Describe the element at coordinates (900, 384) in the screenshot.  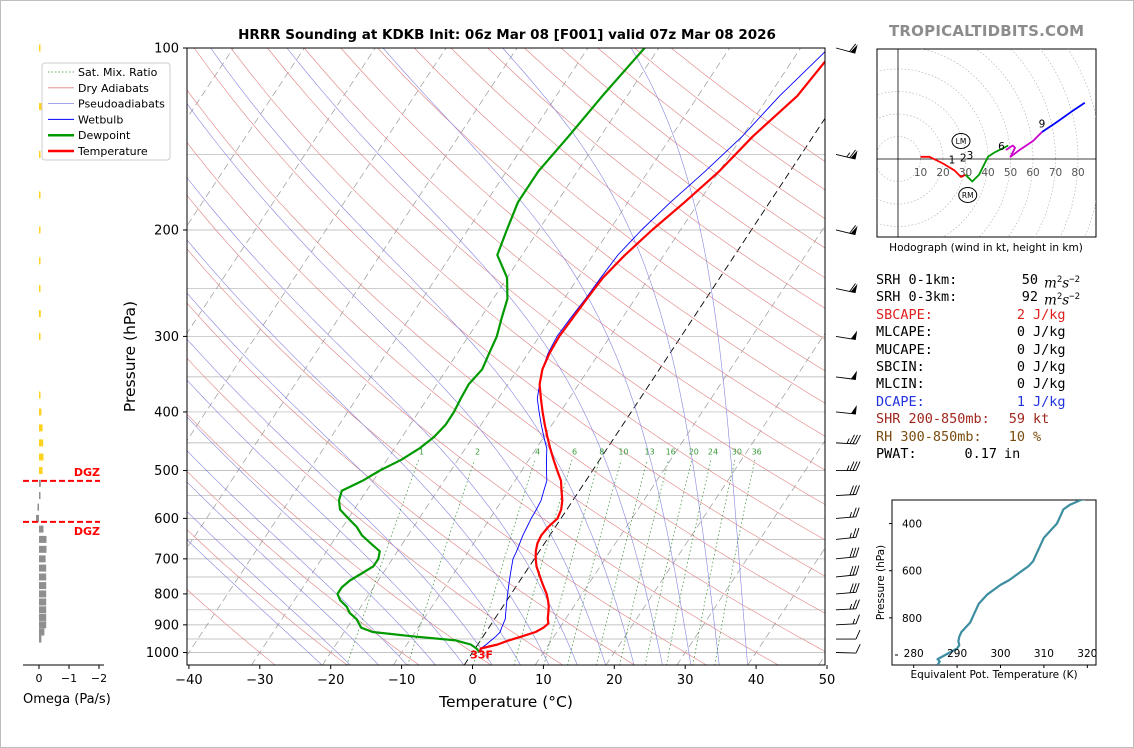
I see `stat-label: MLCIN:` at that location.